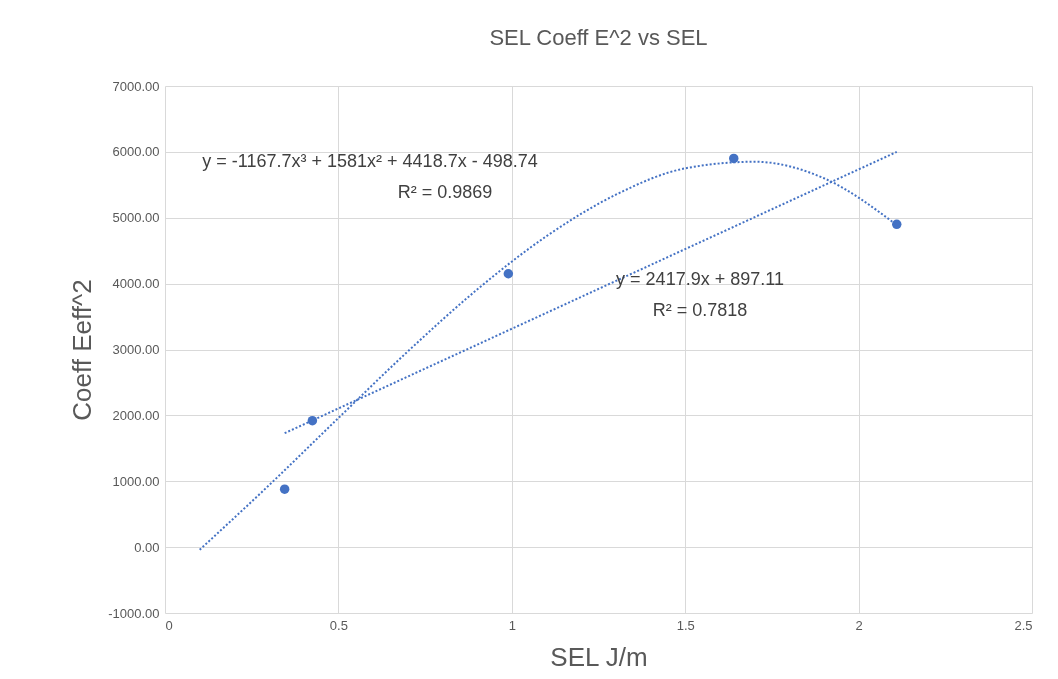 Image resolution: width=1058 pixels, height=679 pixels. Describe the element at coordinates (859, 625) in the screenshot. I see `x-tick-label: 2` at that location.